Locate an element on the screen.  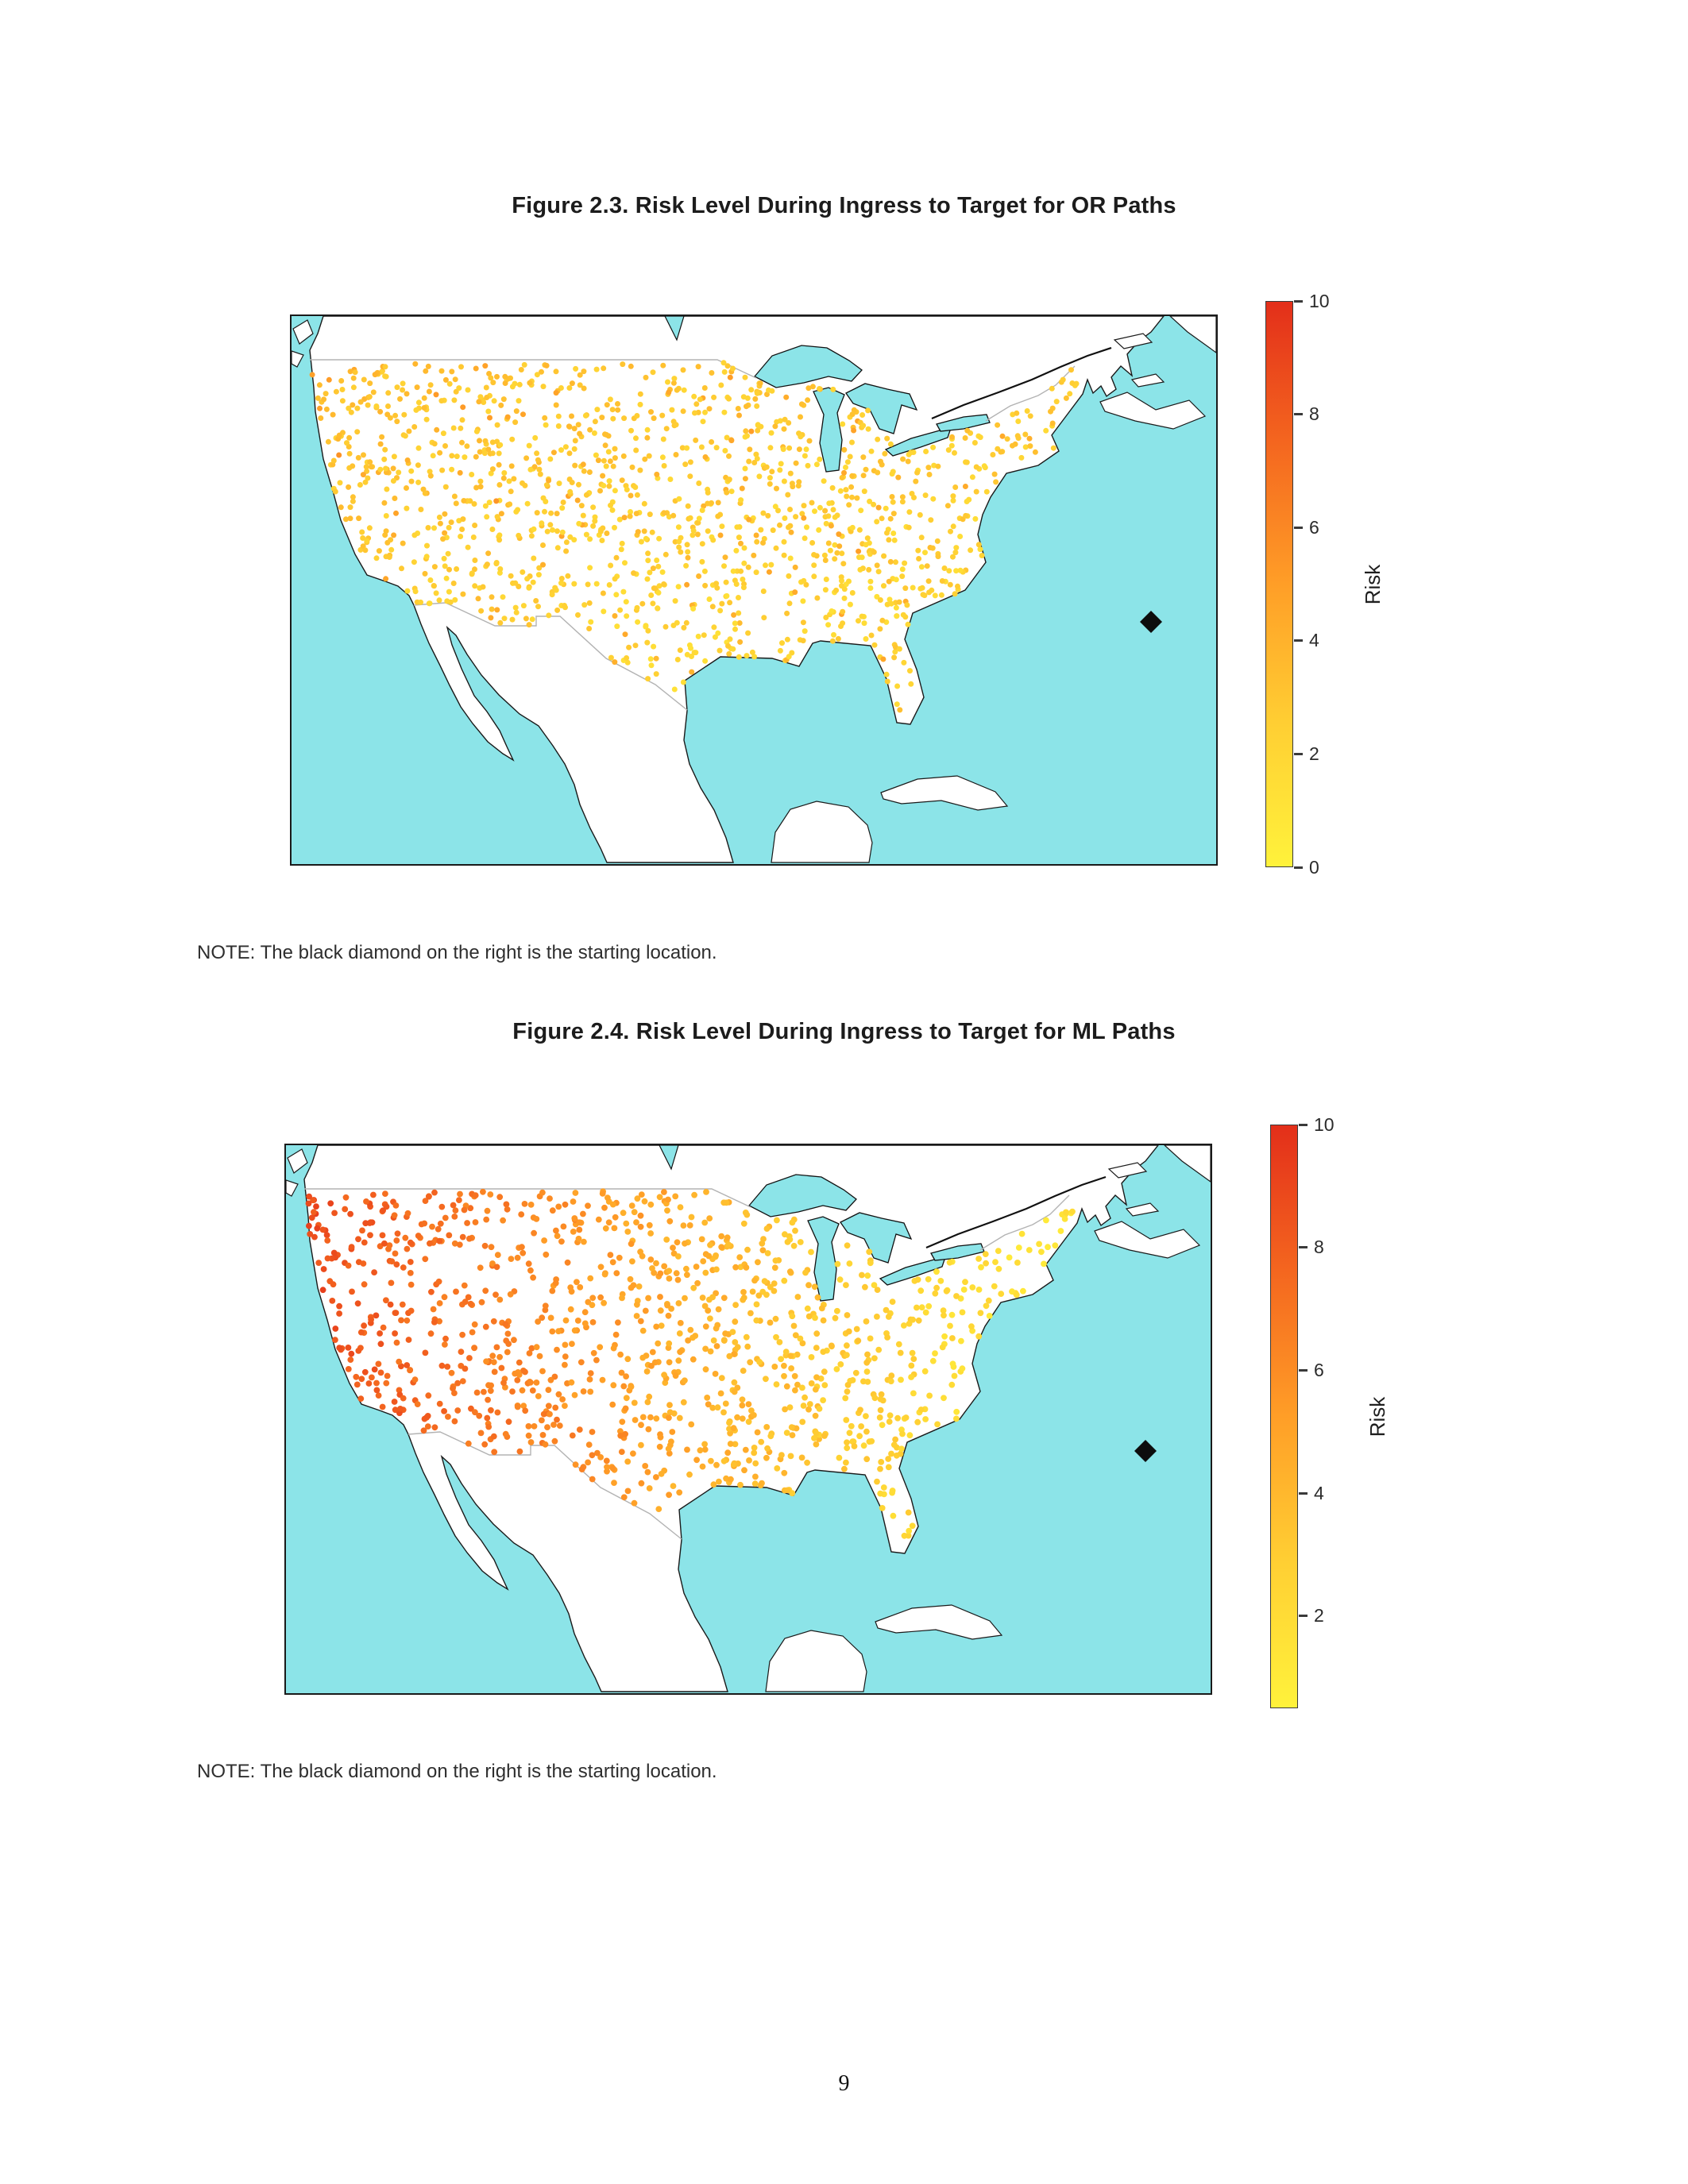
colorbar-tick-0: 0 is located at coordinates (1307, 867).